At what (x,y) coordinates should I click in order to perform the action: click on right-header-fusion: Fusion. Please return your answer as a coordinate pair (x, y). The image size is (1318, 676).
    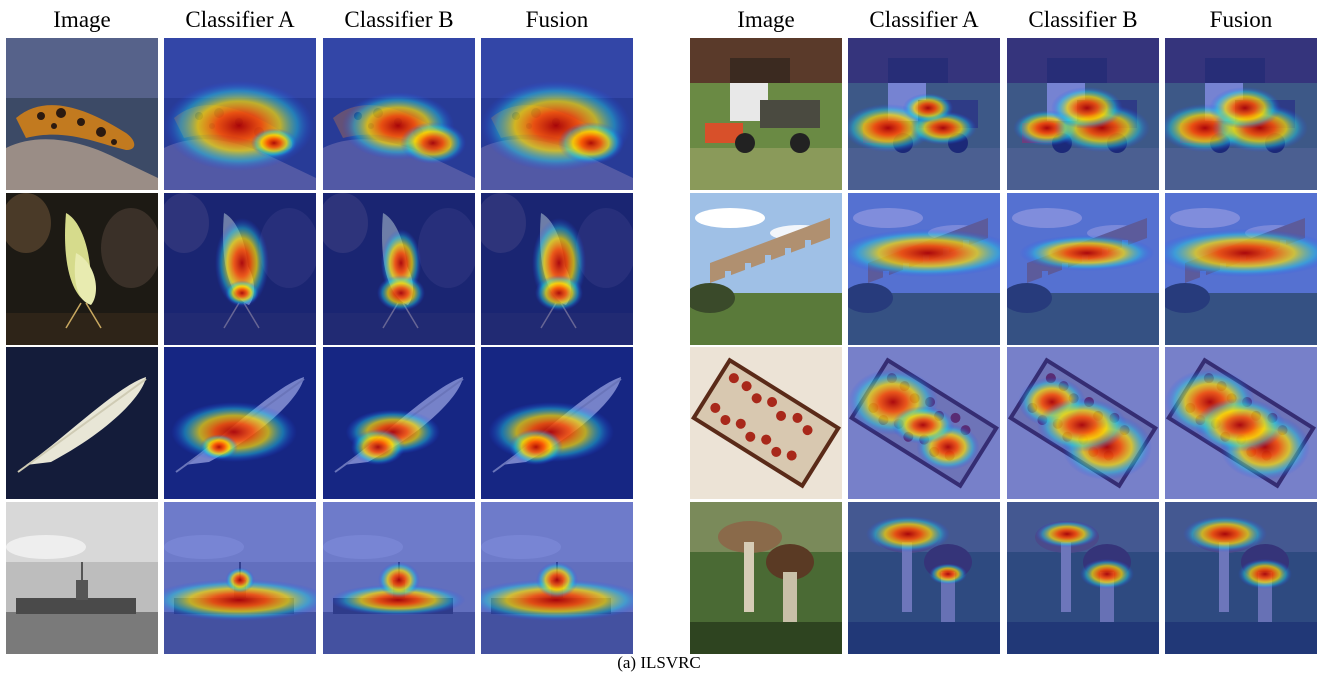
    Looking at the image, I should click on (1241, 19).